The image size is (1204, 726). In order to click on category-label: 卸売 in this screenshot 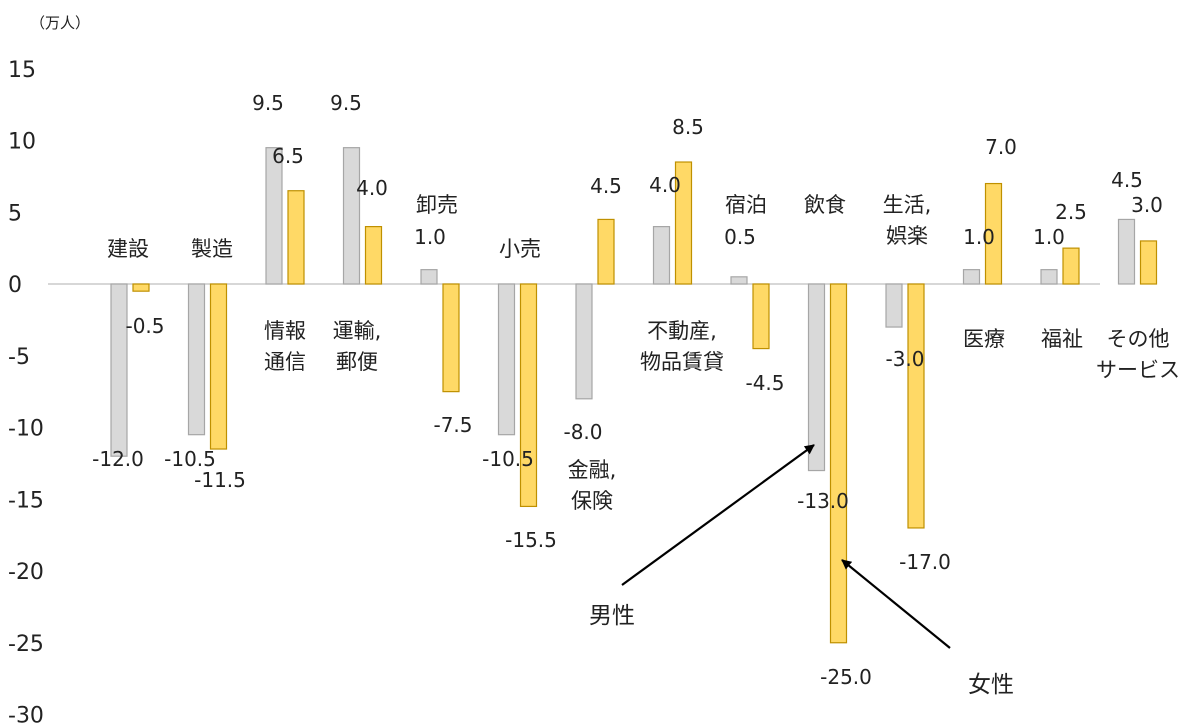, I will do `click(437, 205)`.